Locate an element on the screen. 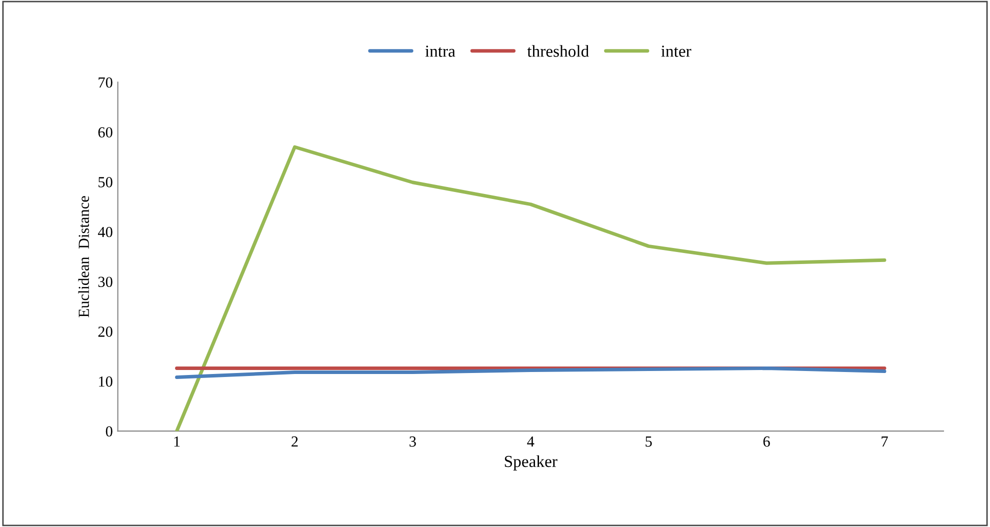 Image resolution: width=990 pixels, height=527 pixels. x-tick-label: 2 is located at coordinates (295, 441).